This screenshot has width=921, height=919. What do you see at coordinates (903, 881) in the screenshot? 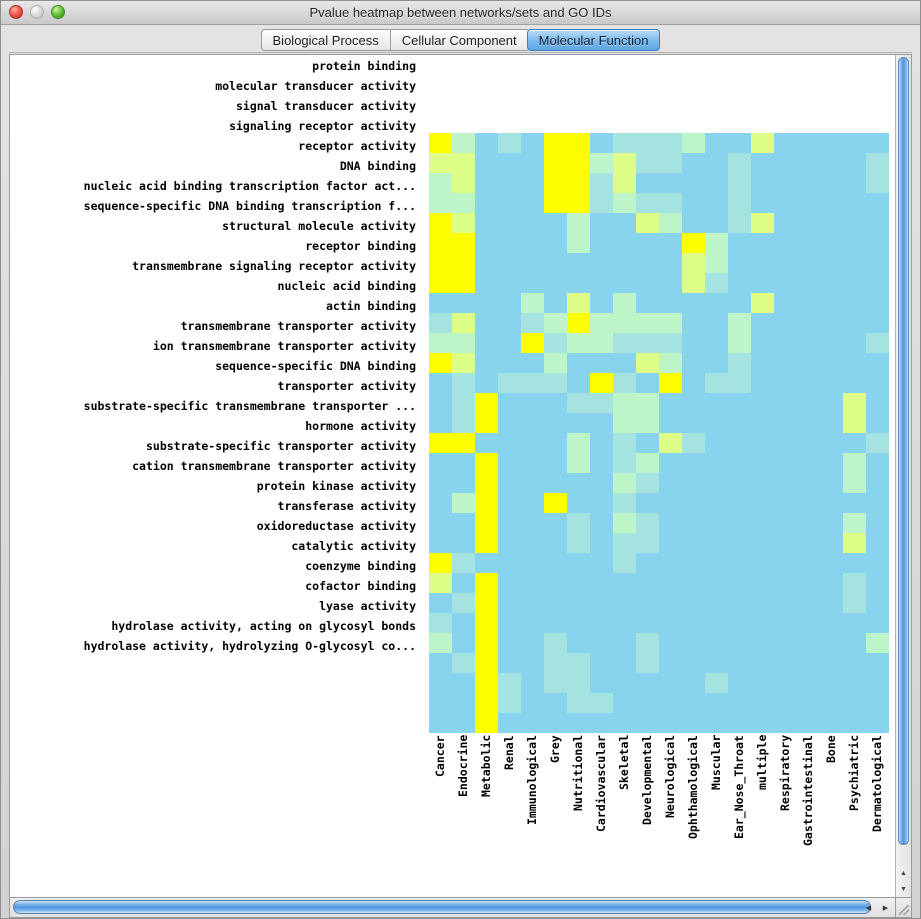
I see `vertical-scroll-buttons: ▲ ▼` at bounding box center [903, 881].